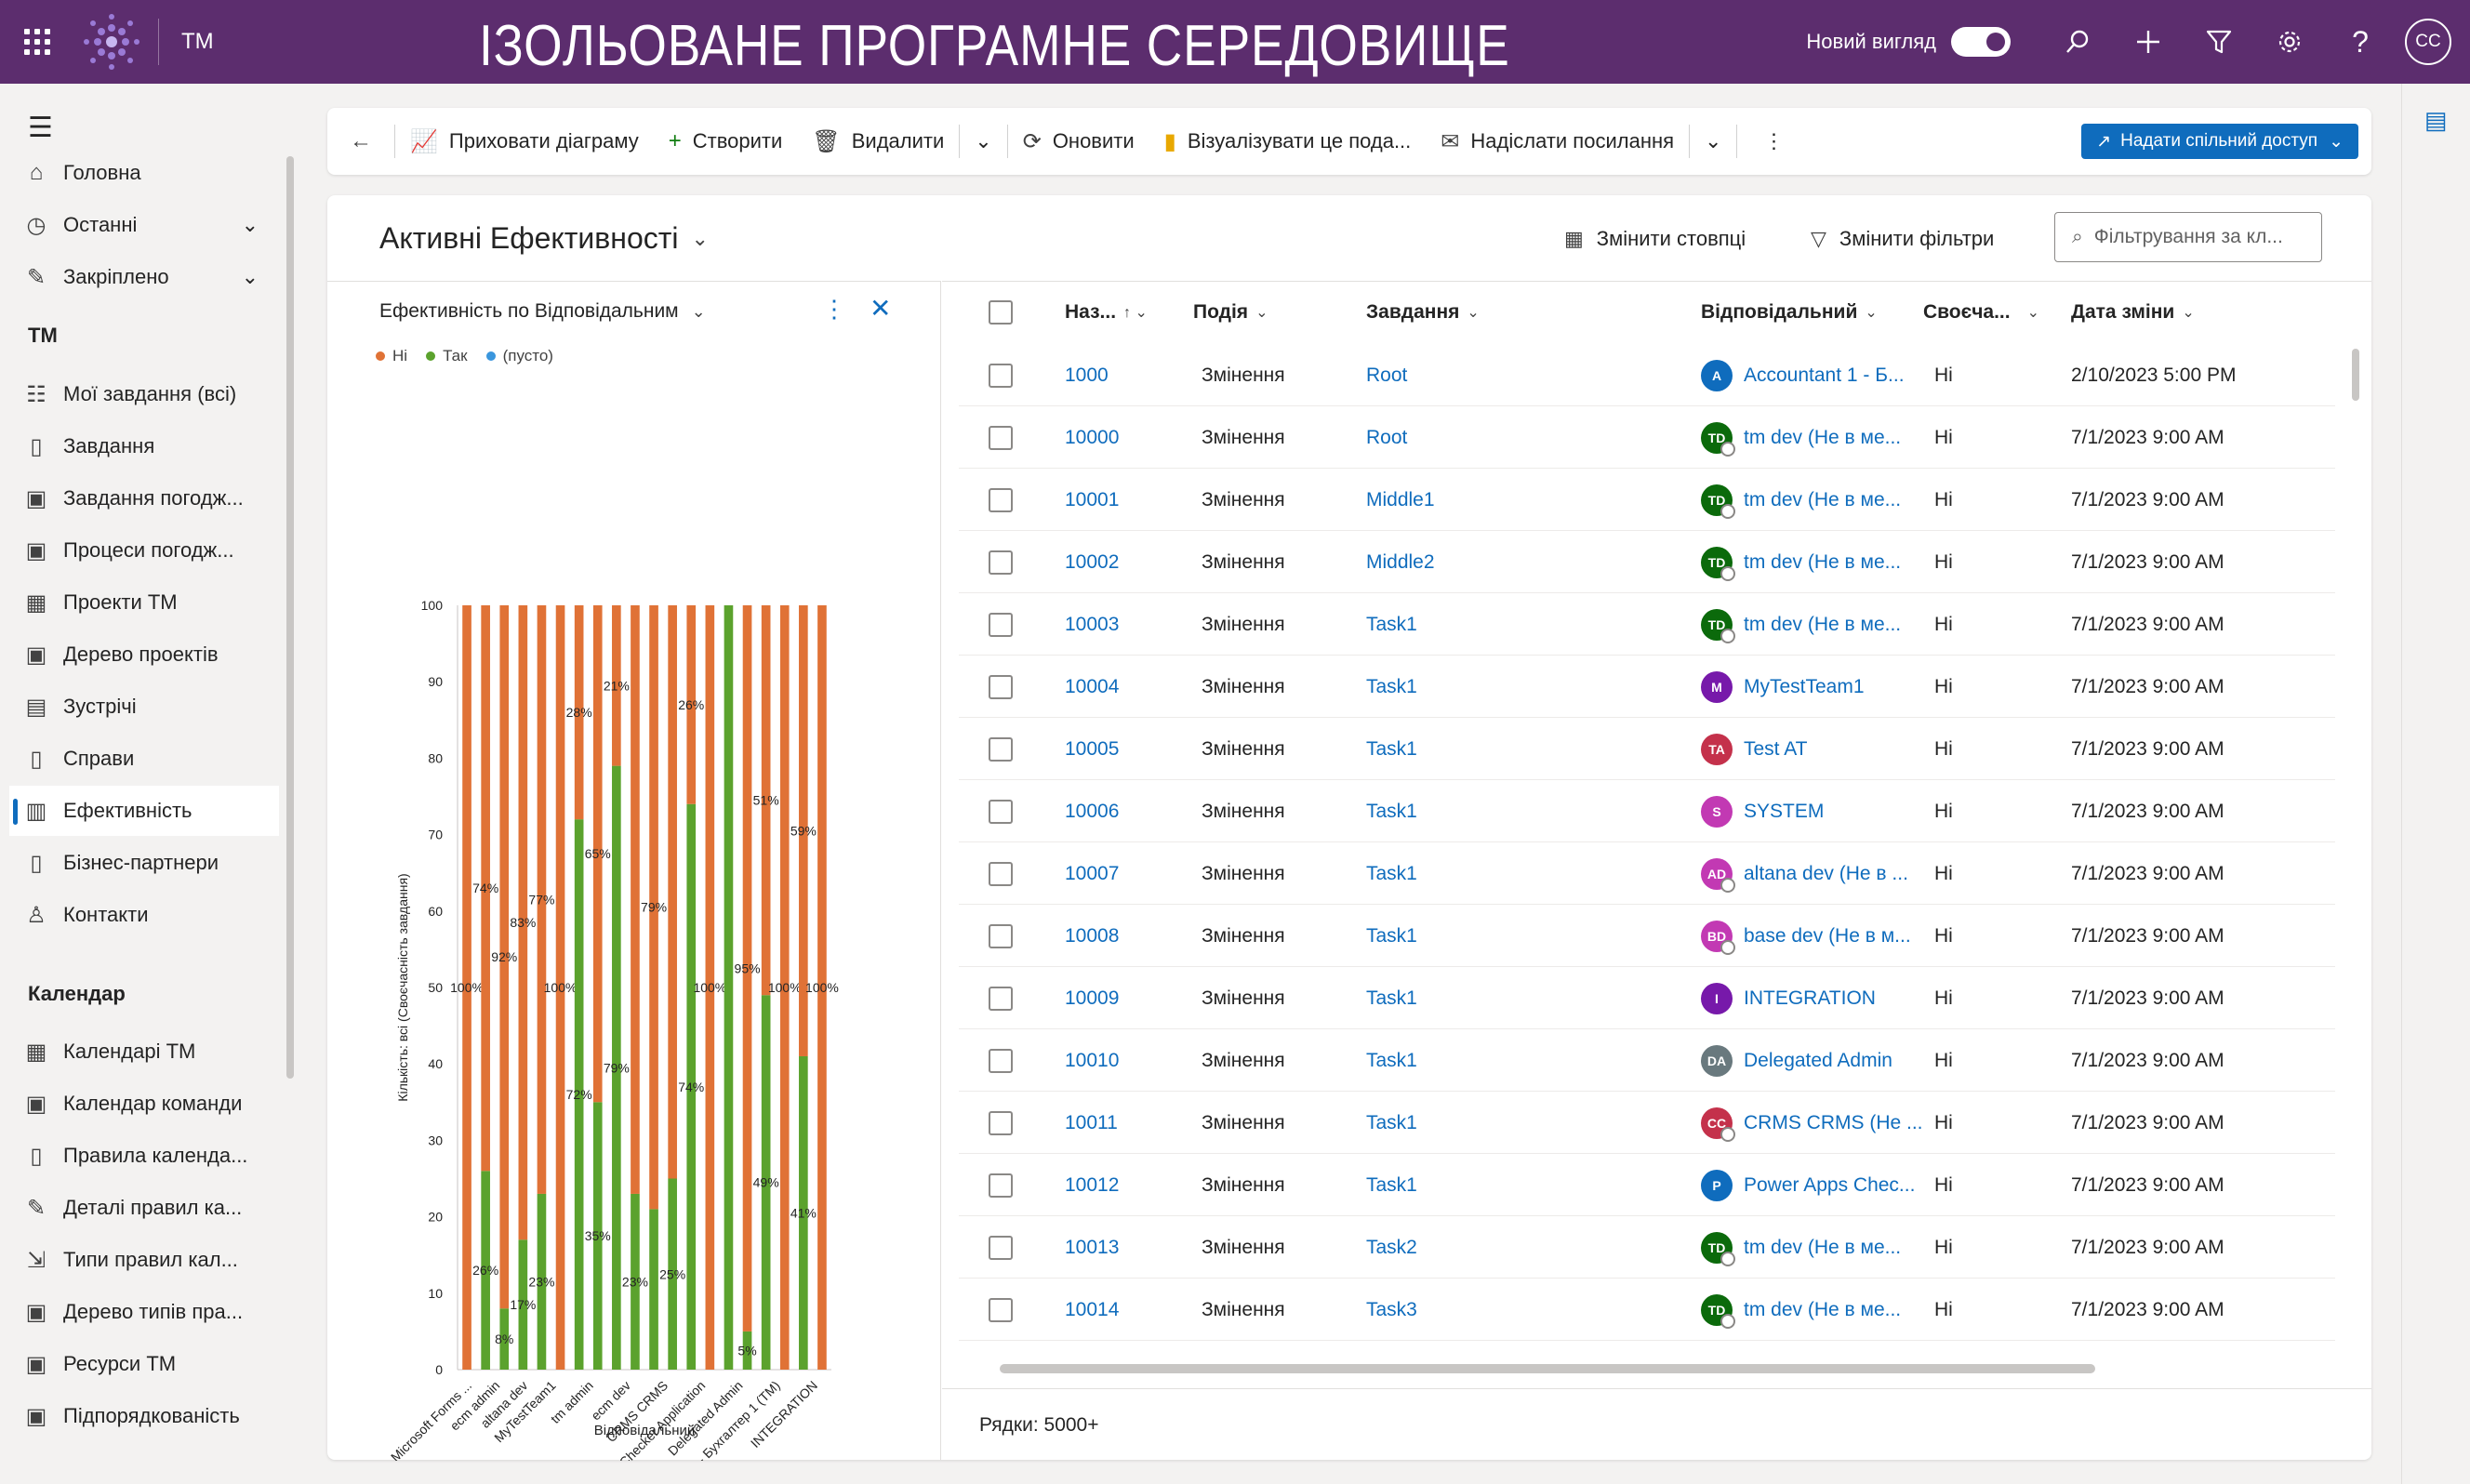  What do you see at coordinates (144, 225) in the screenshot?
I see `nav-item: ◷ Останні ⌄` at bounding box center [144, 225].